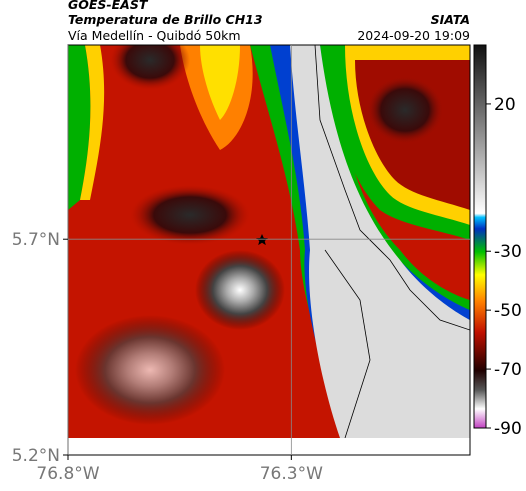 This screenshot has width=526, height=491. Describe the element at coordinates (505, 105) in the screenshot. I see `colorbar-tick-label: 20` at that location.